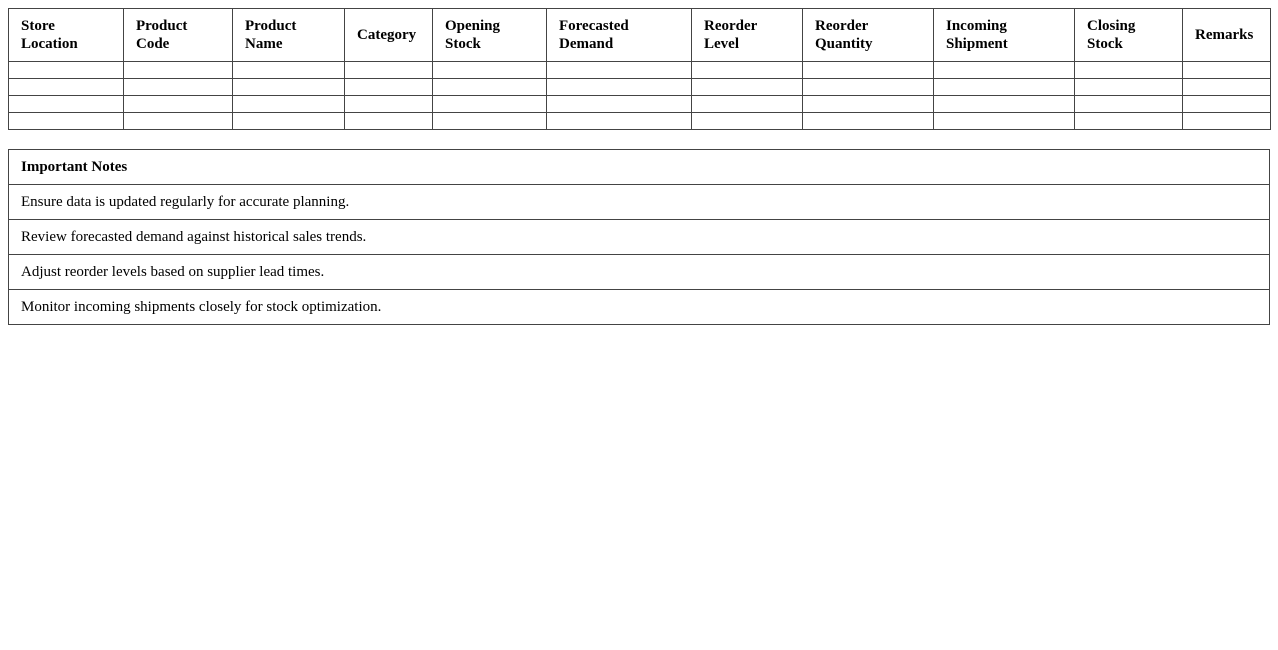 Image resolution: width=1278 pixels, height=650 pixels. I want to click on column-header: Closing Stock, so click(1128, 35).